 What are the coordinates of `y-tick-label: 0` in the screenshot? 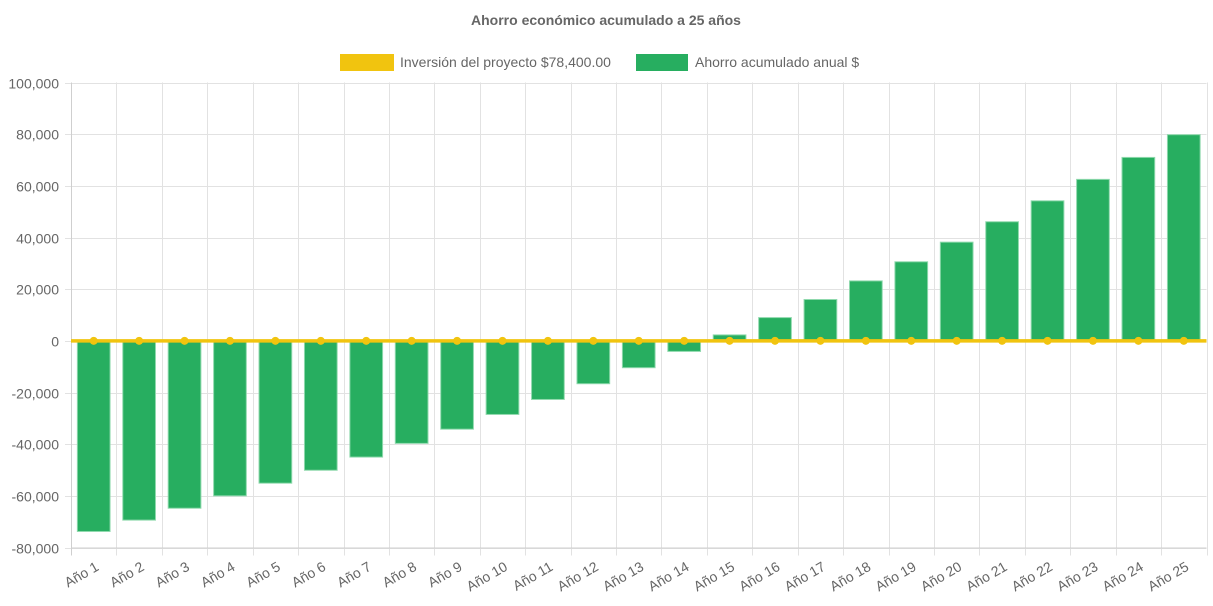 It's located at (55, 342).